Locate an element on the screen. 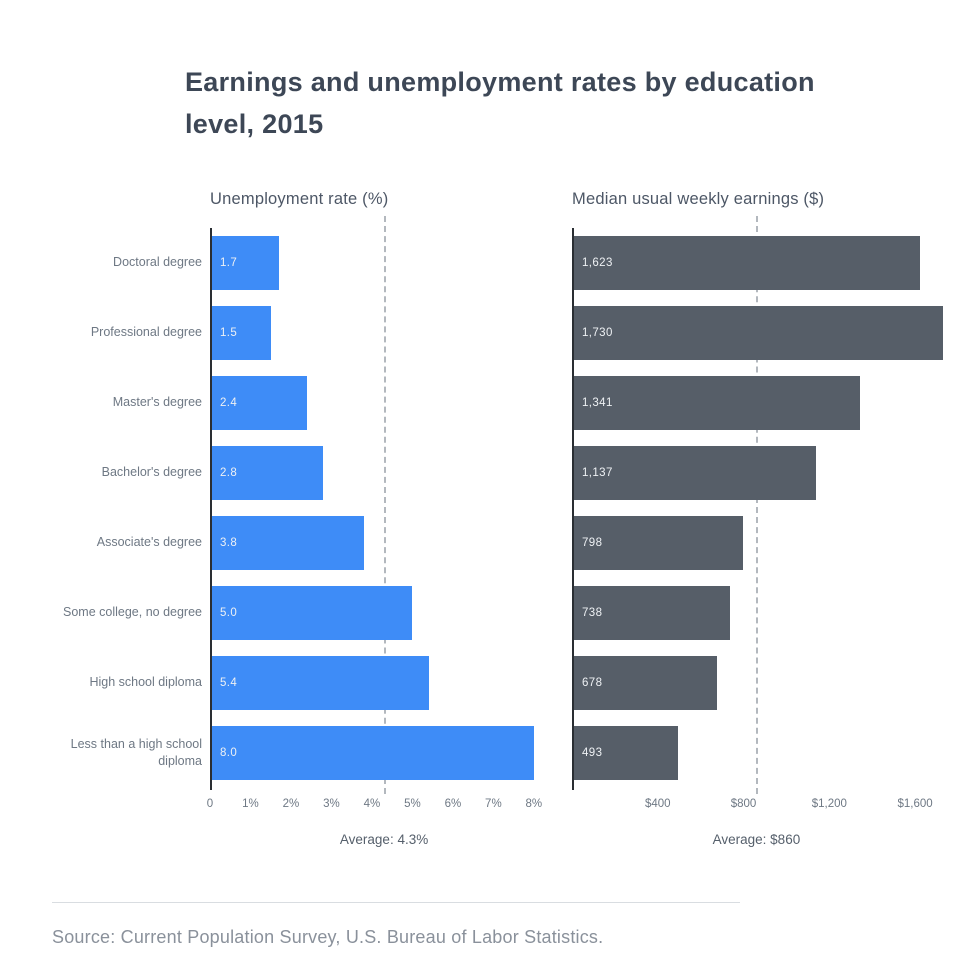  category-label-row: High school diploma is located at coordinates (127, 683).